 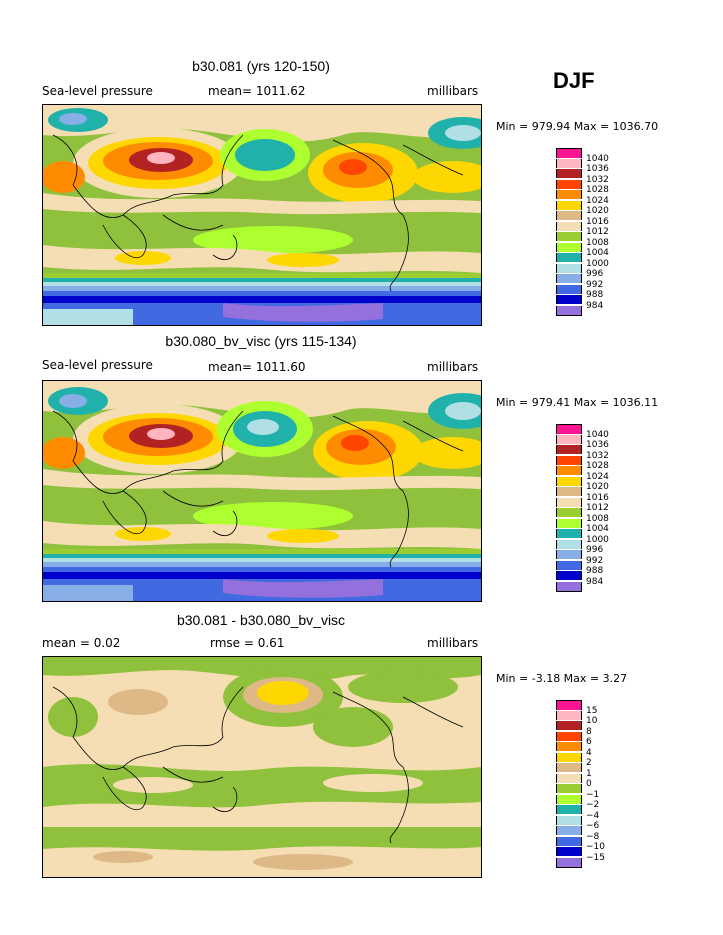 I want to click on panel-3-map, so click(x=262, y=767).